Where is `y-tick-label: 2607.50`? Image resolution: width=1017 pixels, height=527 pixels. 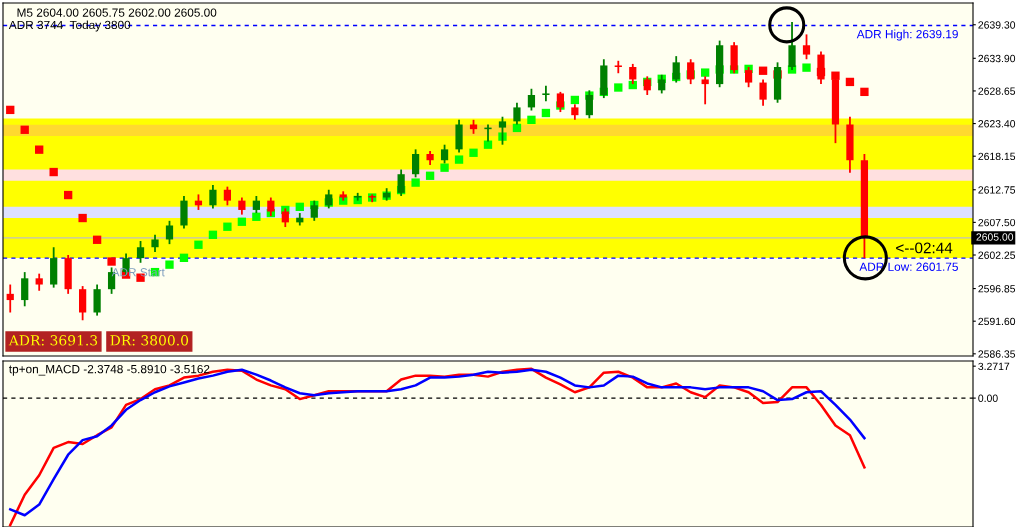
y-tick-label: 2607.50 is located at coordinates (997, 222).